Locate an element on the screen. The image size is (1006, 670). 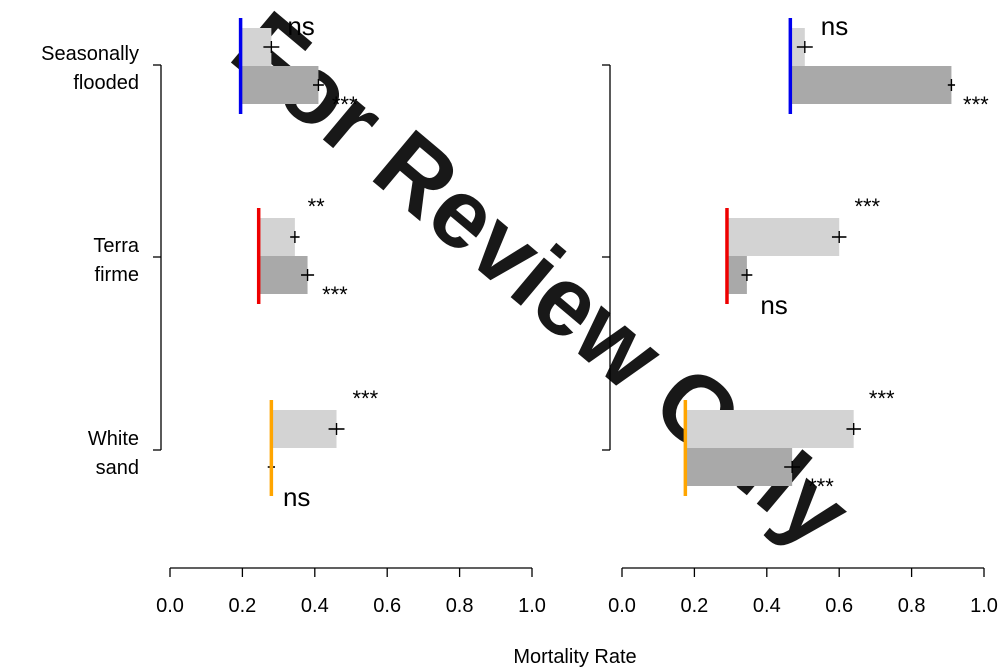
group-label: White is located at coordinates (113, 439).